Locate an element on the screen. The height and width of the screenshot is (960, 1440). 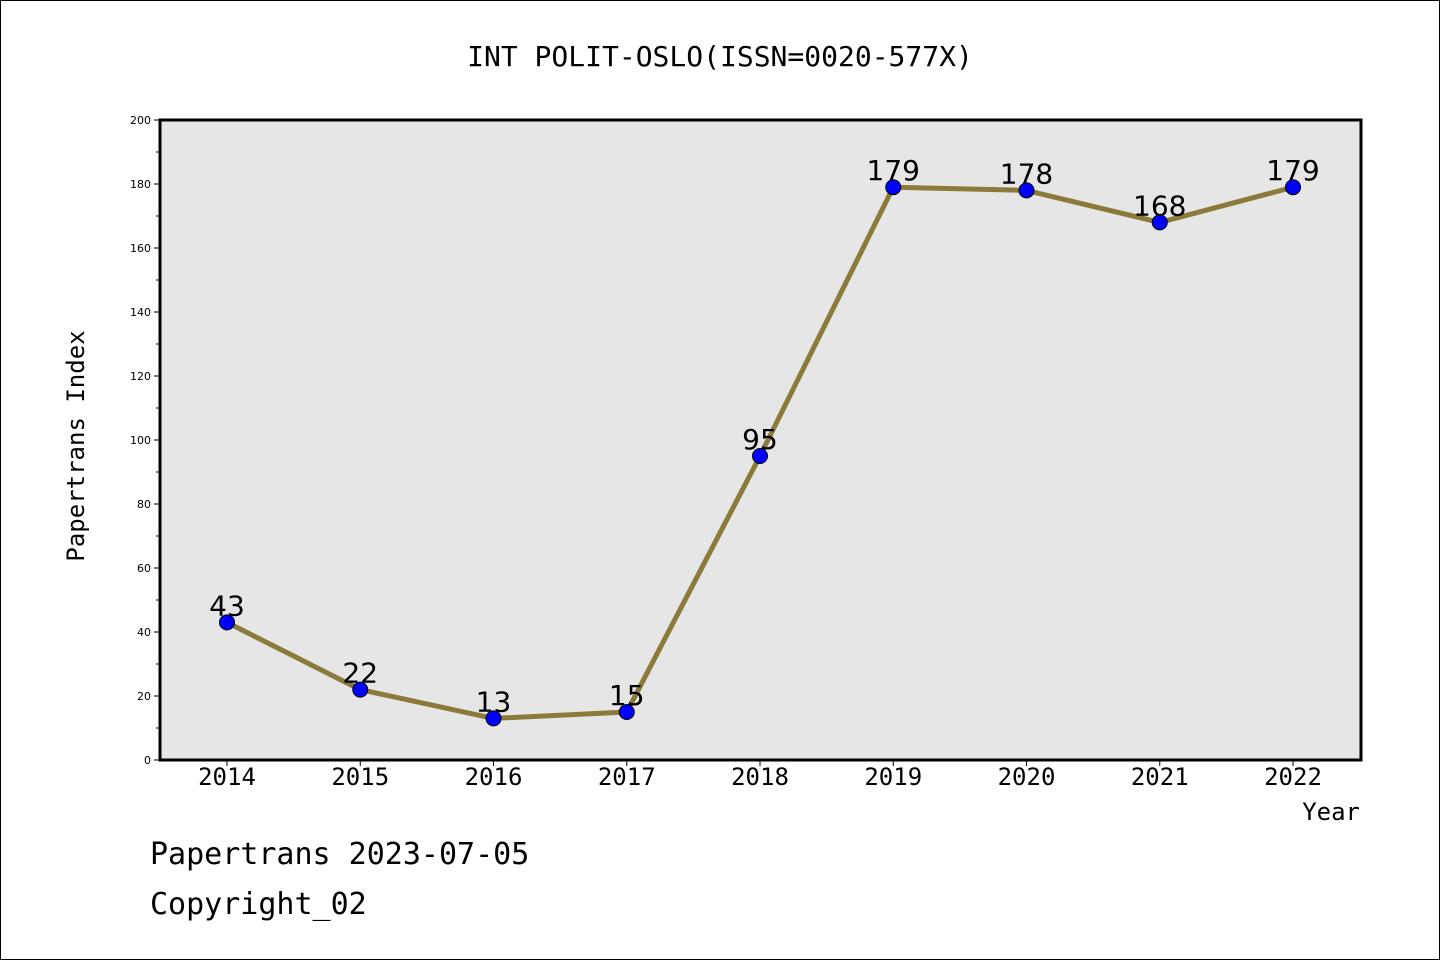
x-tick-label: 2019 is located at coordinates (893, 777).